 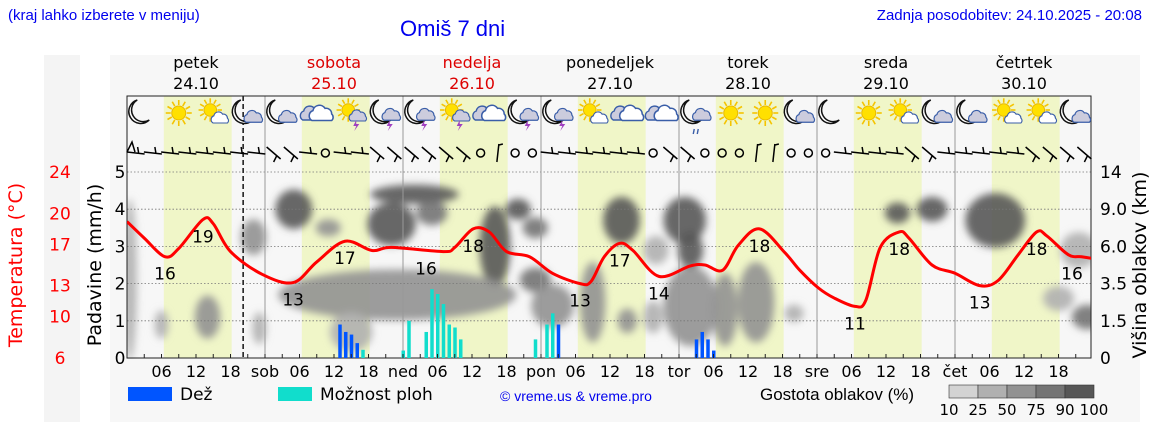 I want to click on last-updated: Zadnja posodobitev: 24.10.2025 - 20:08, so click(x=1009, y=15).